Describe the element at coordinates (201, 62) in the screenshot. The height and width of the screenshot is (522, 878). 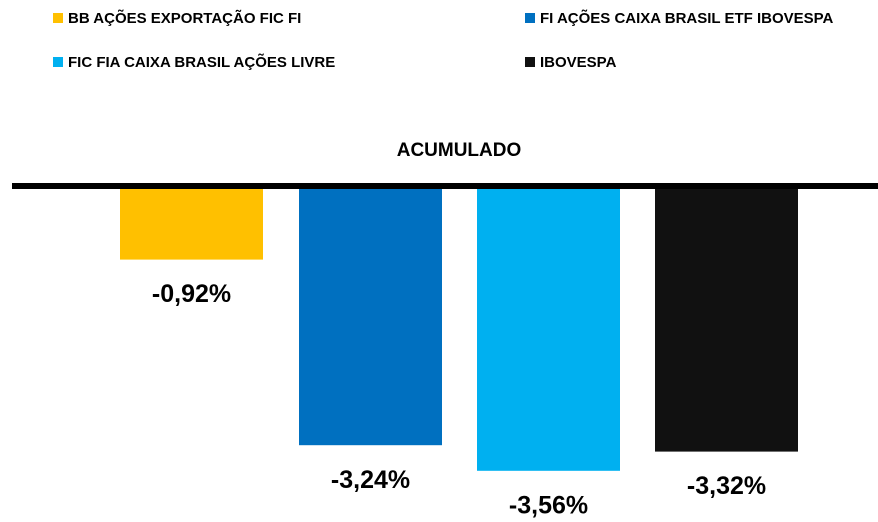
I see `legend-label: FIC FIA CAIXA BRASIL AÇÕES LIVRE` at that location.